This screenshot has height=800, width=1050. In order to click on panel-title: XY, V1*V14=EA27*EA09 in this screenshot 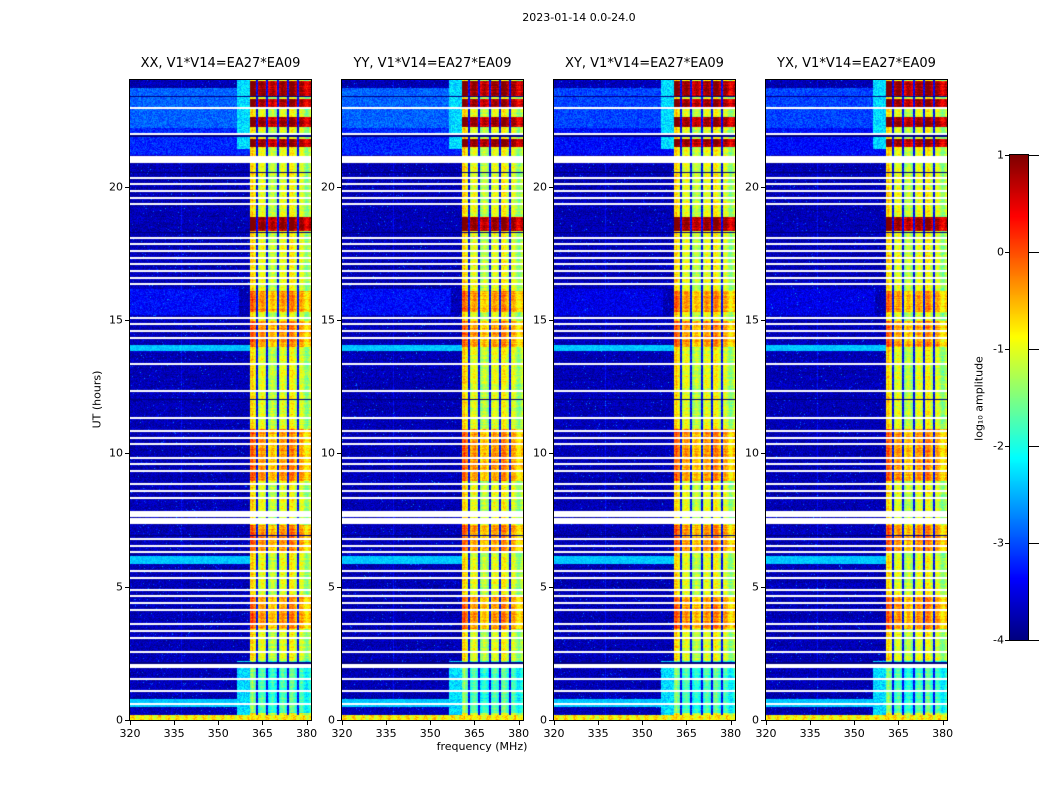, I will do `click(644, 63)`.